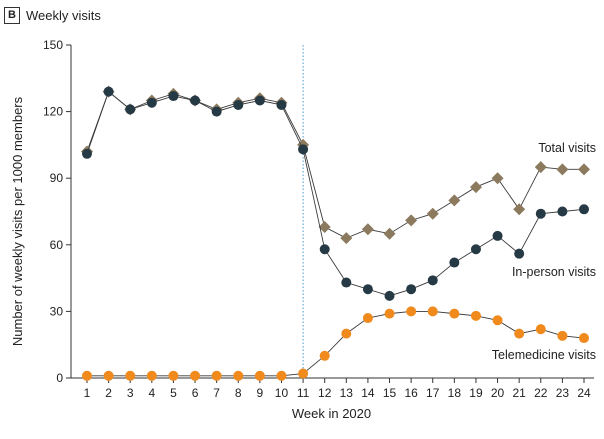 Image resolution: width=604 pixels, height=439 pixels. Describe the element at coordinates (584, 393) in the screenshot. I see `x-tick-label: 24` at that location.